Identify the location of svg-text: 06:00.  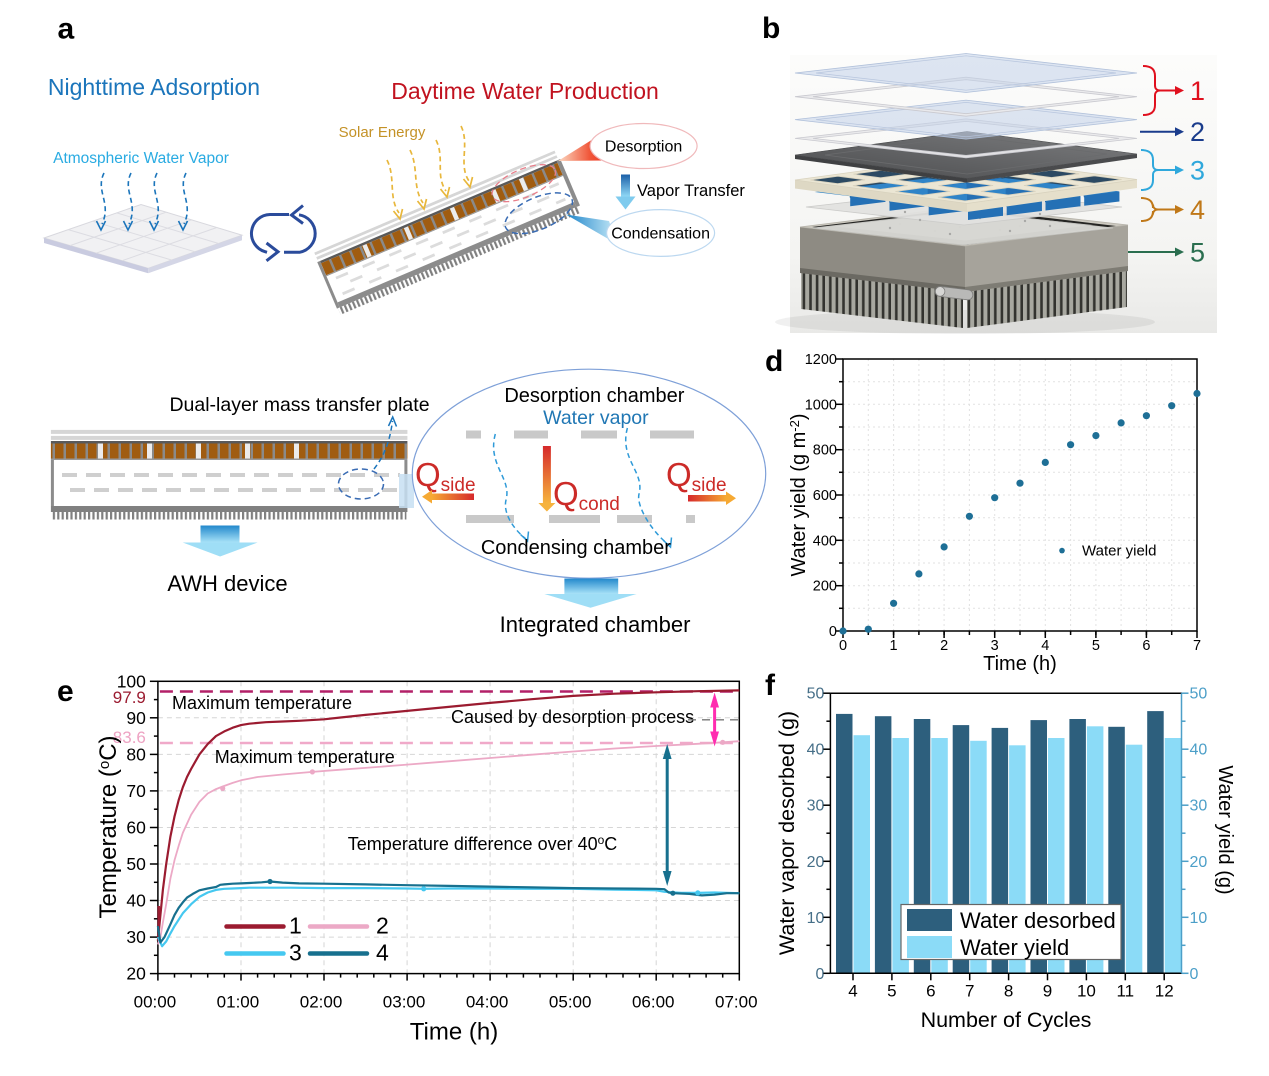
(653, 1002).